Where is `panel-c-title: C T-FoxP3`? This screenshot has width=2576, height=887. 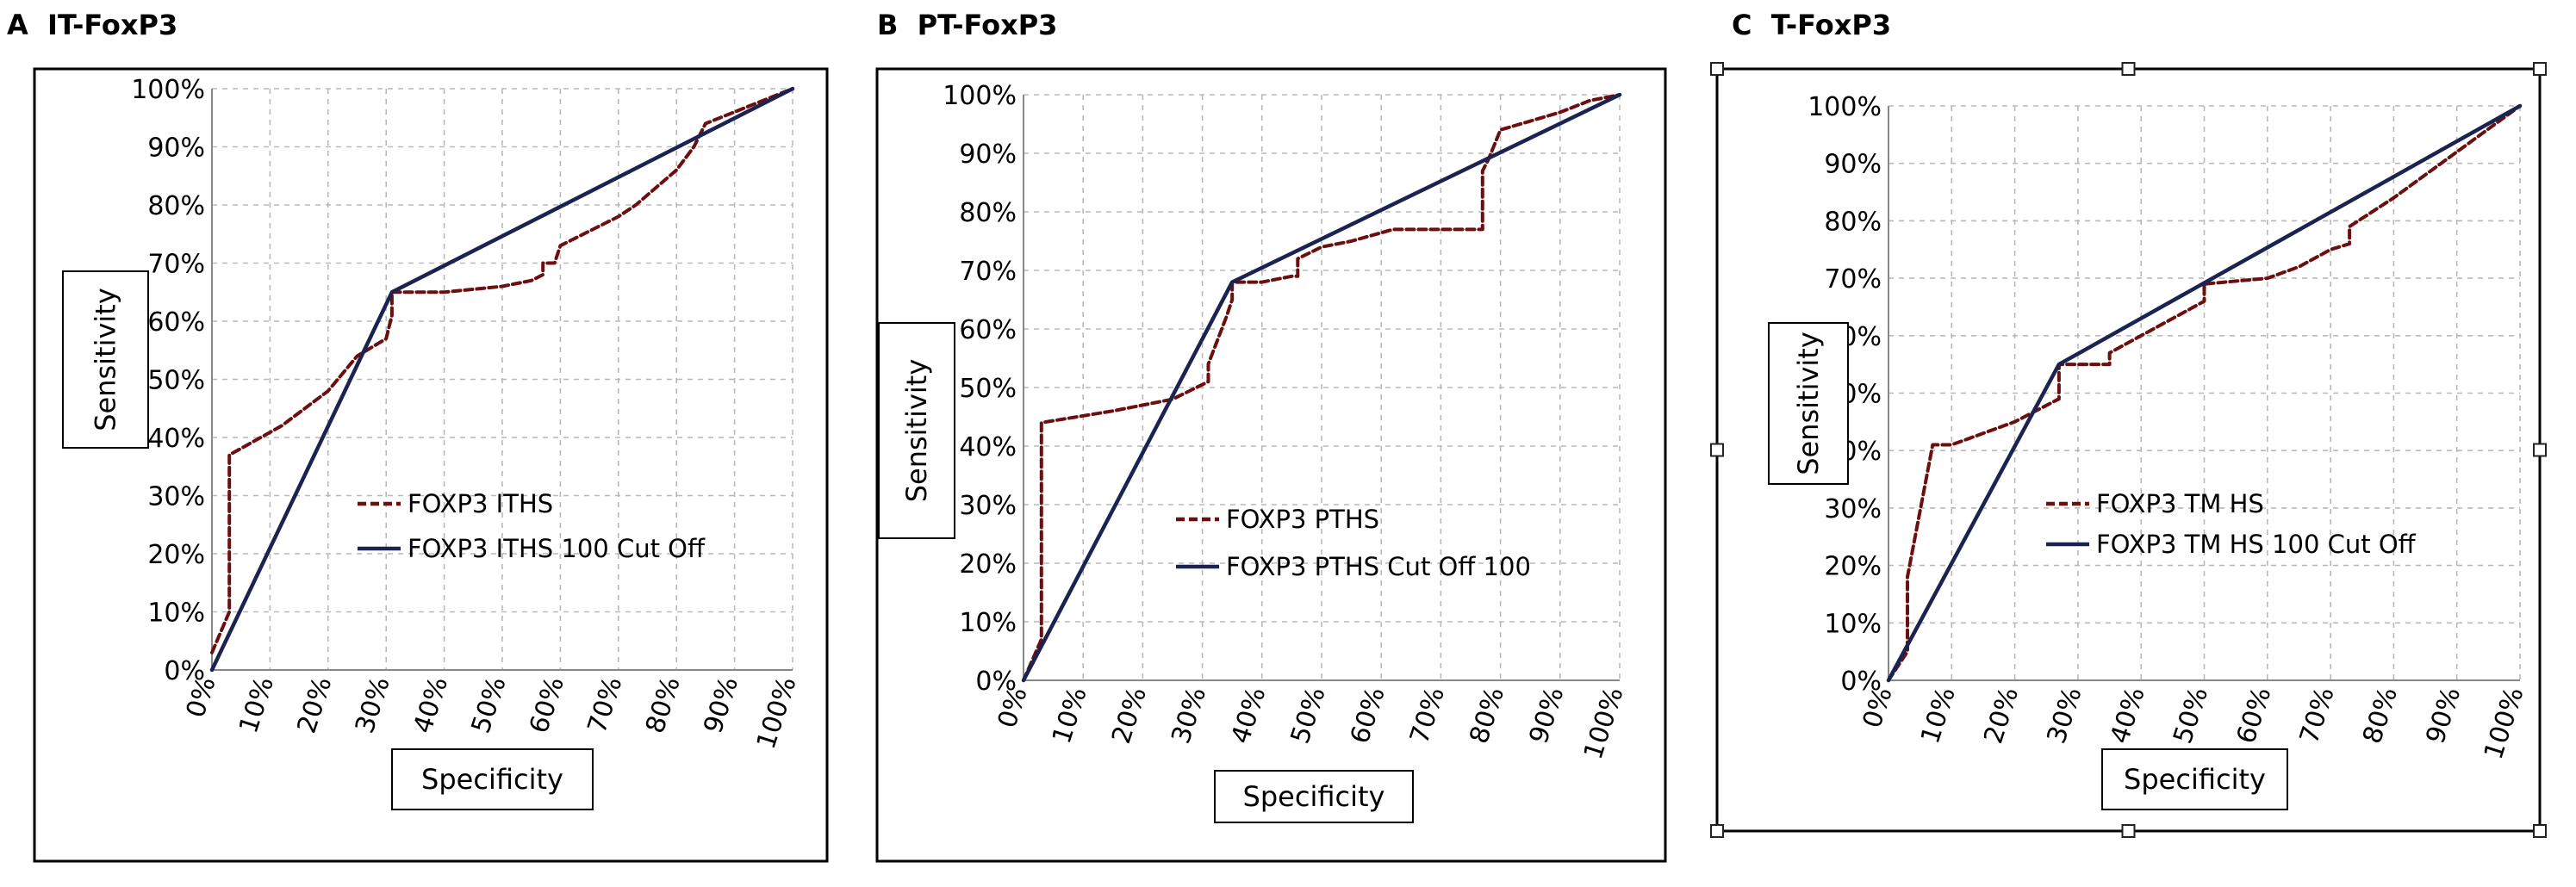
panel-c-title: C T-FoxP3 is located at coordinates (1812, 25).